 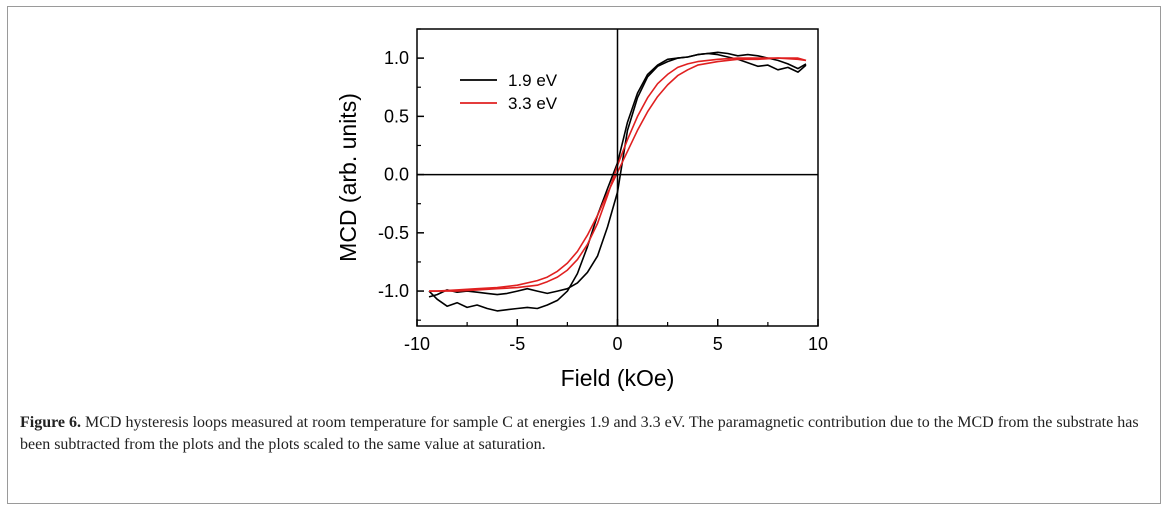 I want to click on y-tick-label: -0.5, so click(x=393, y=233).